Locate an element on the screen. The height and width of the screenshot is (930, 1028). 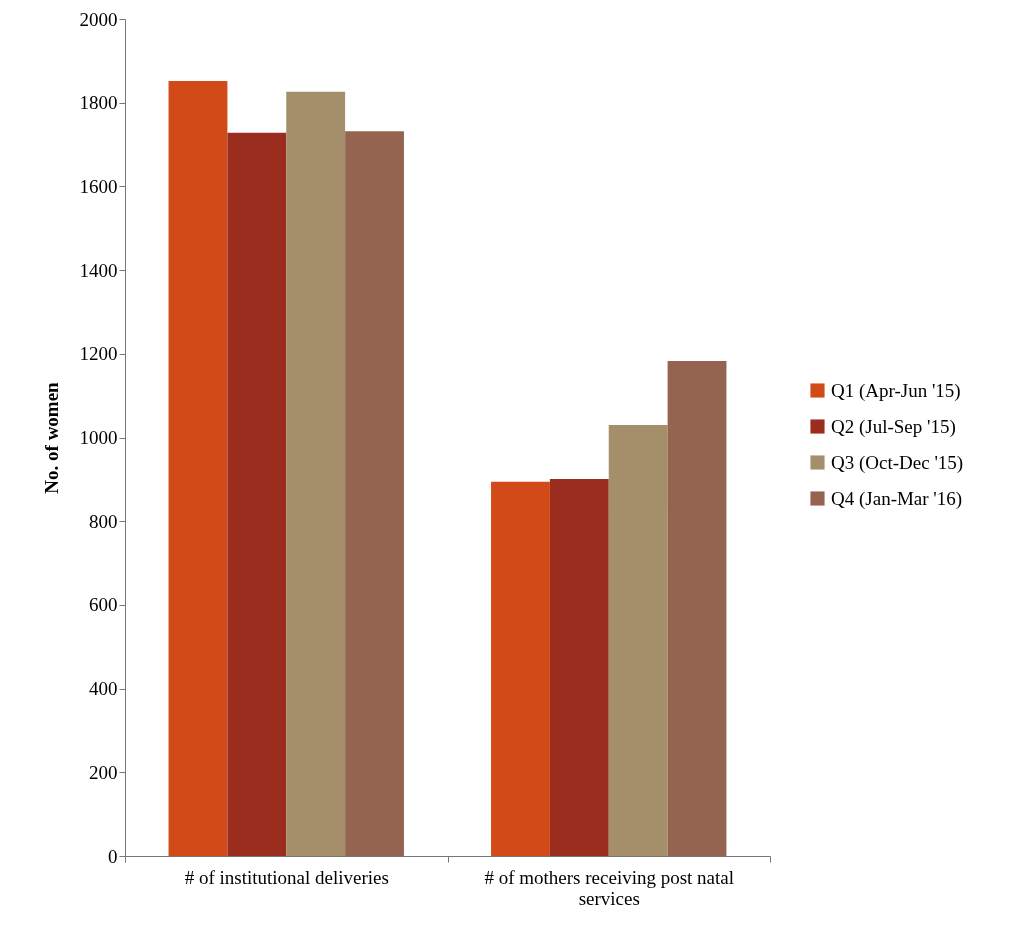
y-tick-label: 1000 is located at coordinates (98, 437).